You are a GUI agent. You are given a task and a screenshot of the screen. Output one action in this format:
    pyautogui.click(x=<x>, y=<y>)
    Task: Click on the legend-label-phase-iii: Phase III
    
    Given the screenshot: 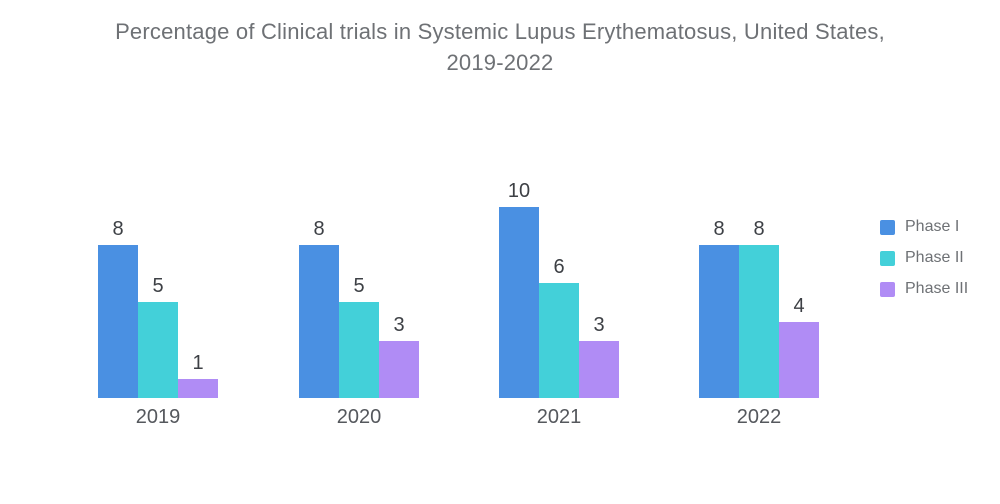 What is the action you would take?
    pyautogui.click(x=937, y=288)
    